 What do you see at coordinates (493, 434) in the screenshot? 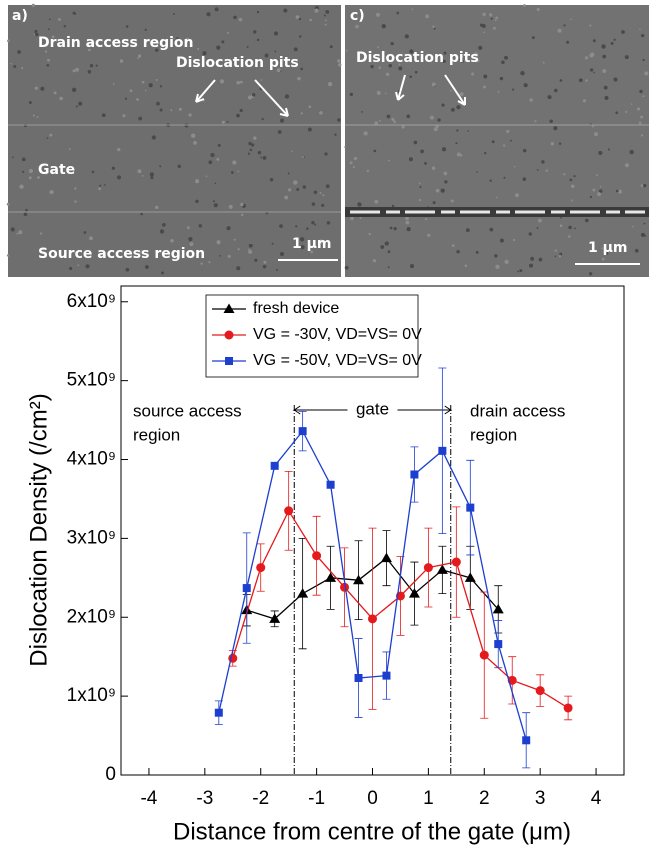
I see `region-label: region` at bounding box center [493, 434].